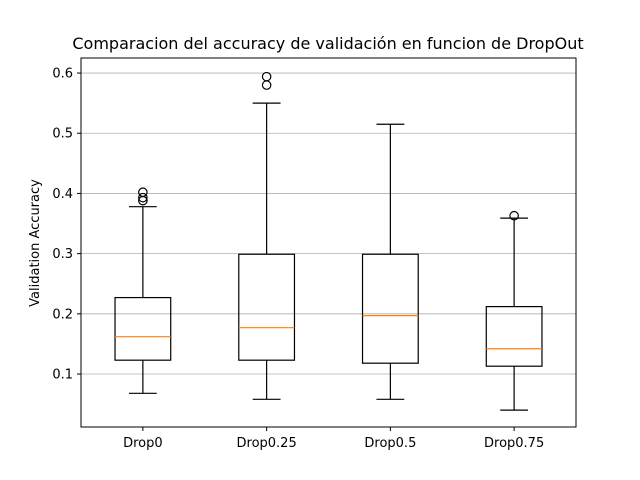 The width and height of the screenshot is (640, 480). I want to click on box-Drop0, so click(143, 300).